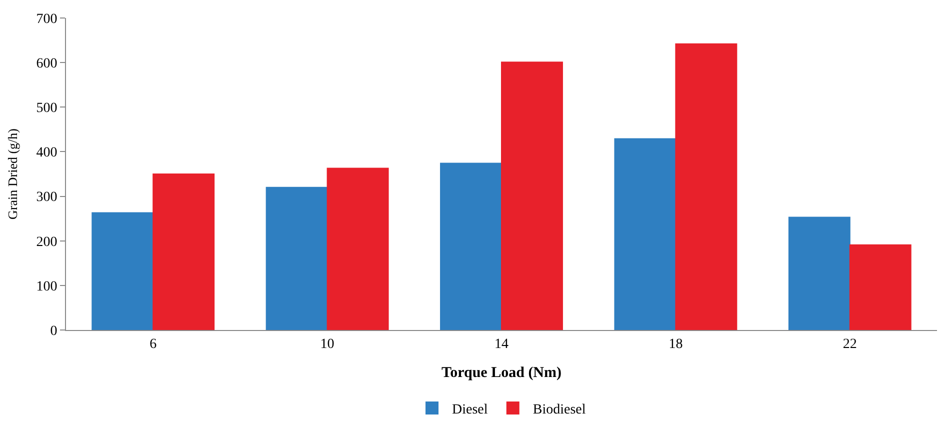 The image size is (952, 436). I want to click on x-tick-label: 6, so click(153, 344).